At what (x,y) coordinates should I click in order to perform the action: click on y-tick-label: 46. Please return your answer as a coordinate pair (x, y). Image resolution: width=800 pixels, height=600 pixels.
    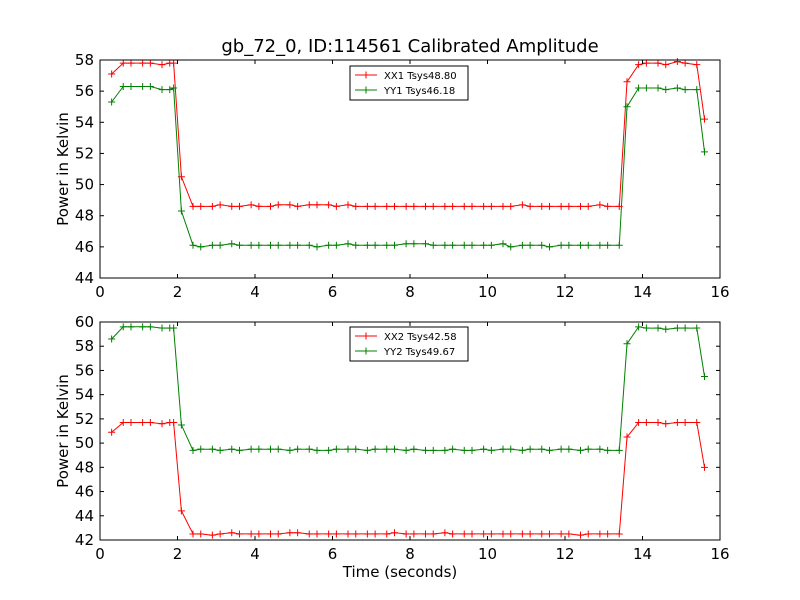
    Looking at the image, I should click on (84, 247).